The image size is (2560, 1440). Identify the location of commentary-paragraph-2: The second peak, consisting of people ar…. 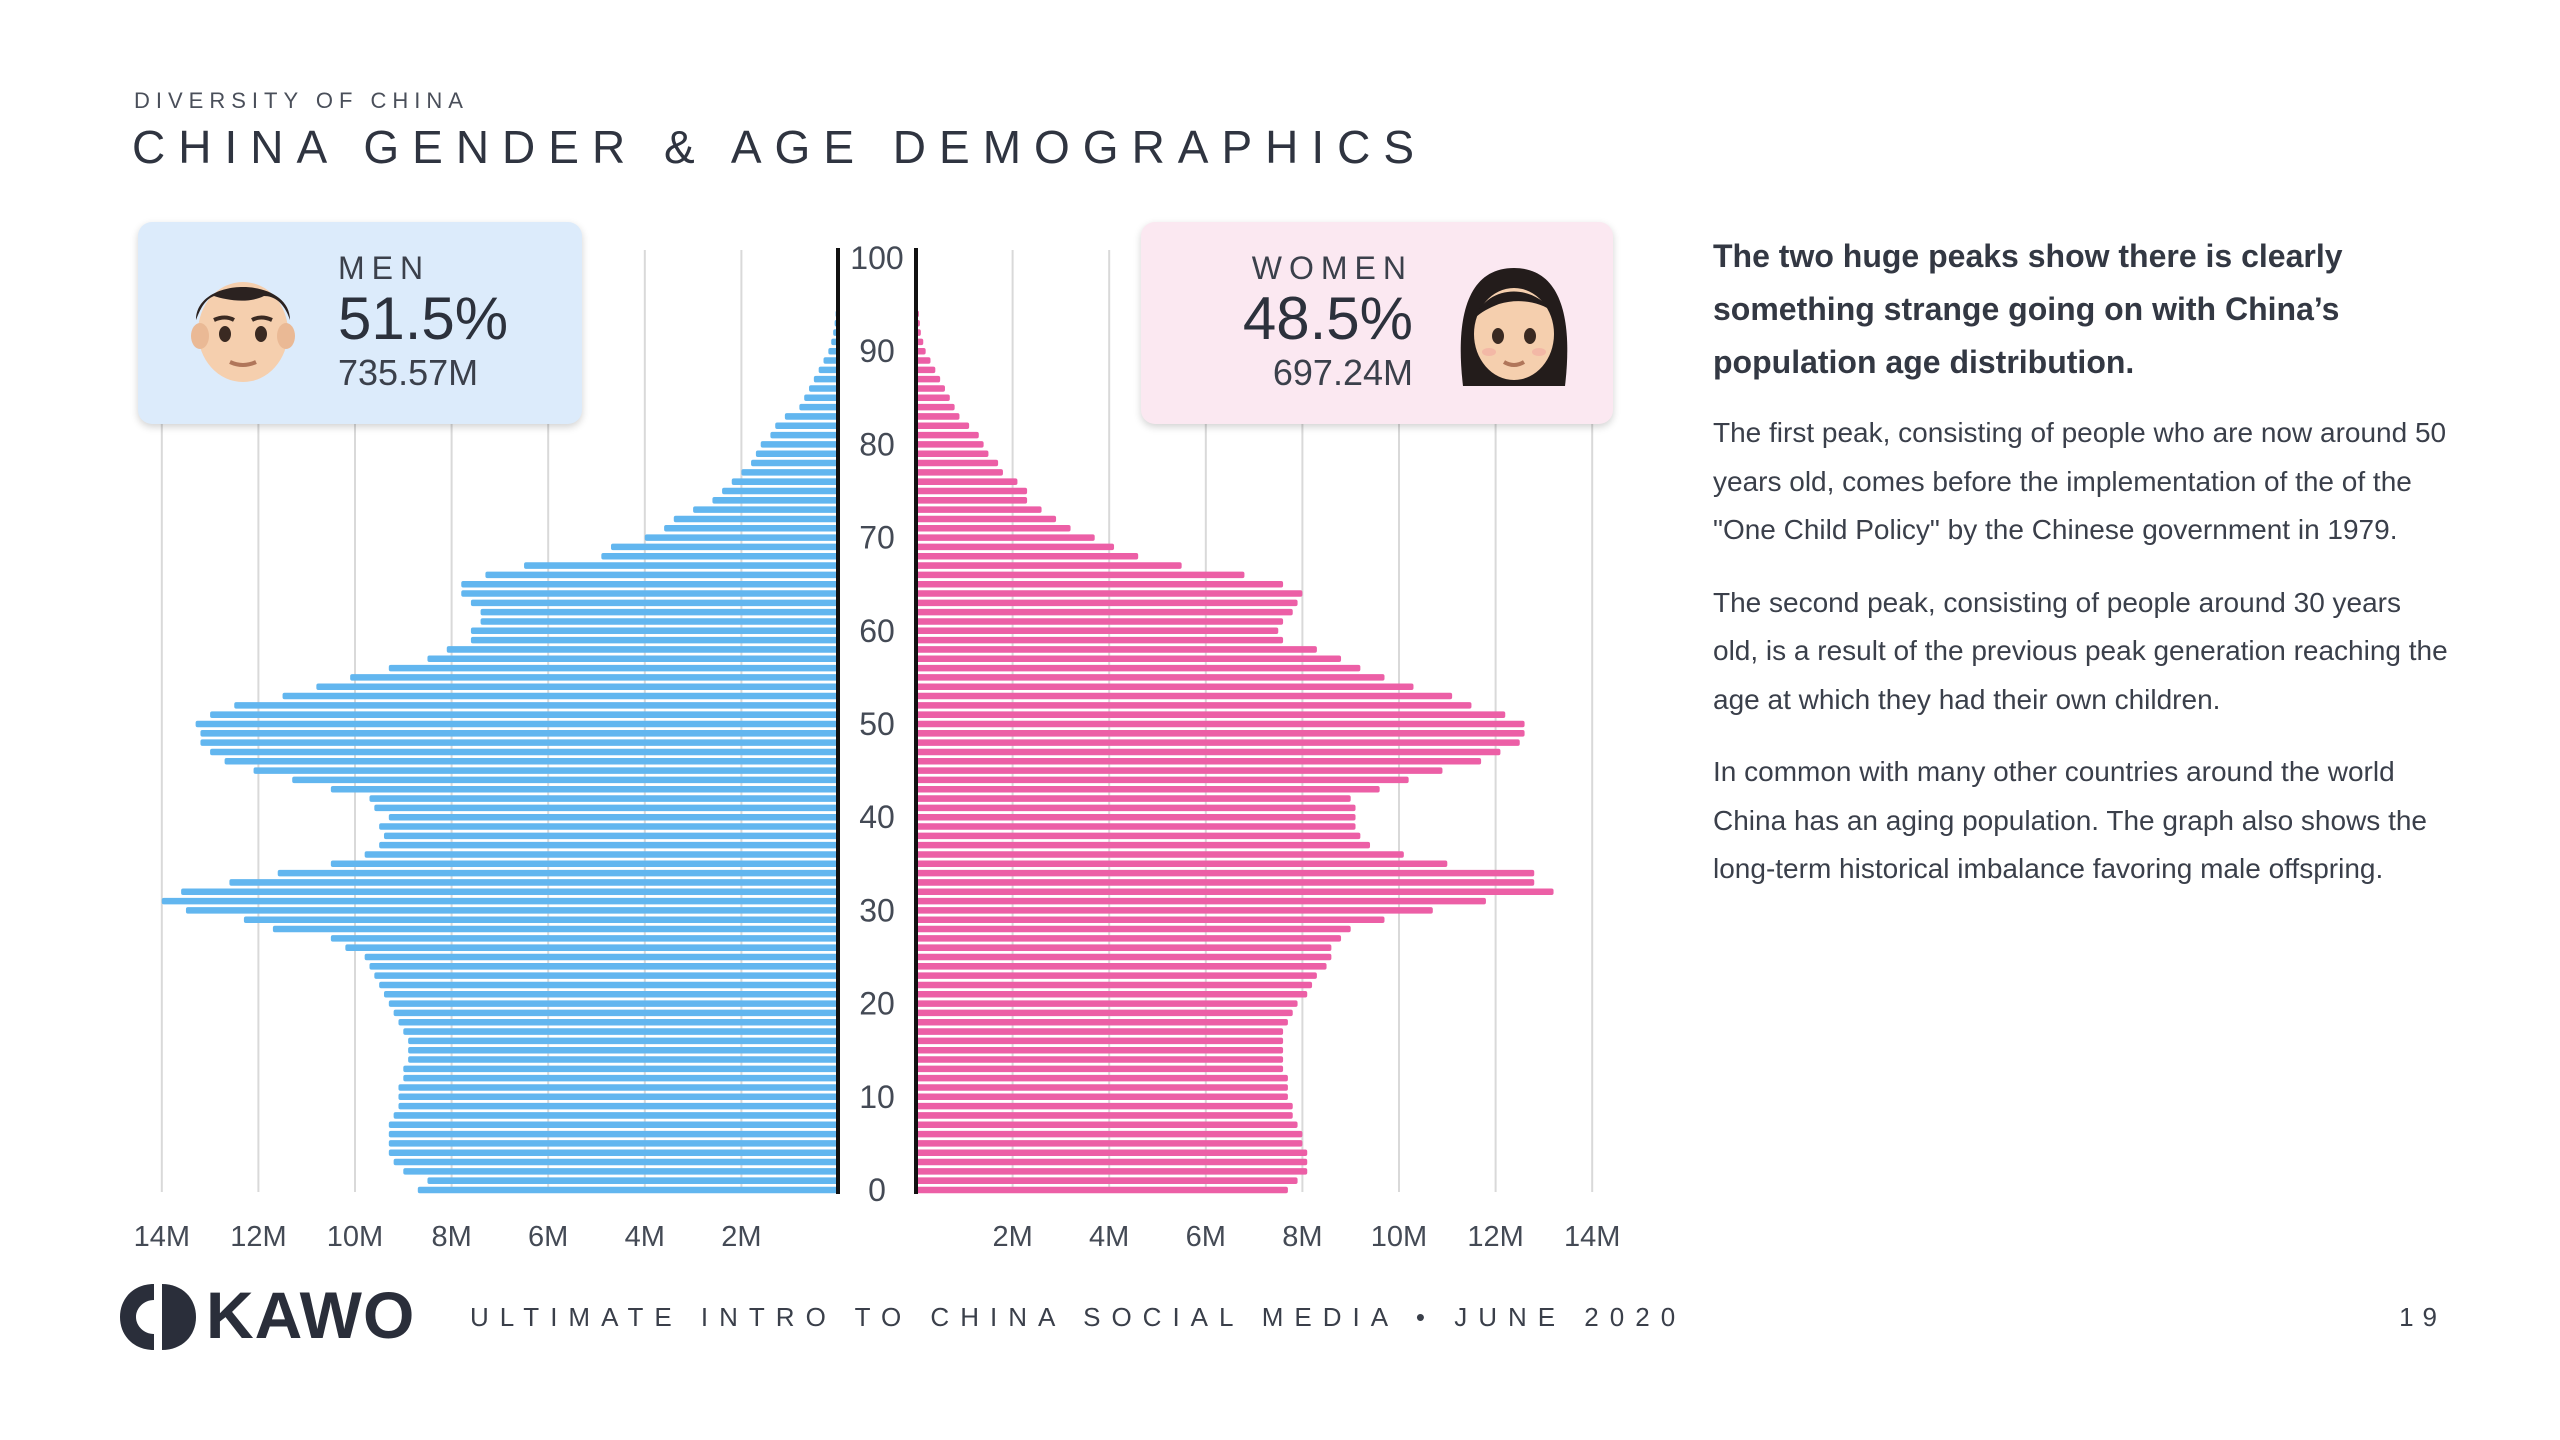
(2080, 650).